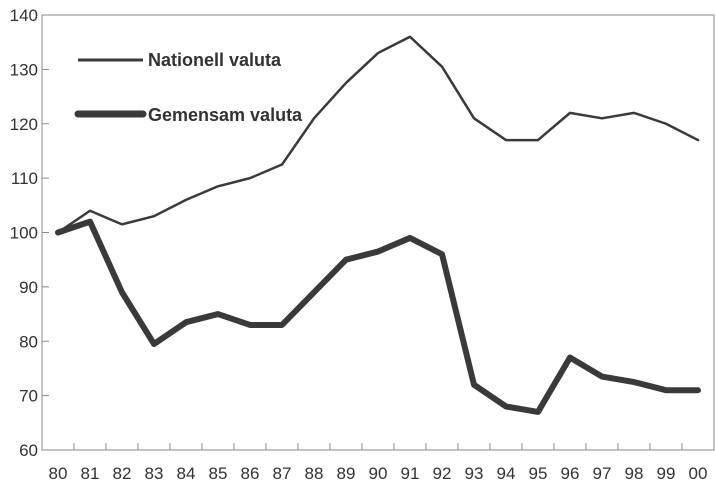 This screenshot has width=716, height=484. What do you see at coordinates (28, 450) in the screenshot?
I see `y-tick-label: 60` at bounding box center [28, 450].